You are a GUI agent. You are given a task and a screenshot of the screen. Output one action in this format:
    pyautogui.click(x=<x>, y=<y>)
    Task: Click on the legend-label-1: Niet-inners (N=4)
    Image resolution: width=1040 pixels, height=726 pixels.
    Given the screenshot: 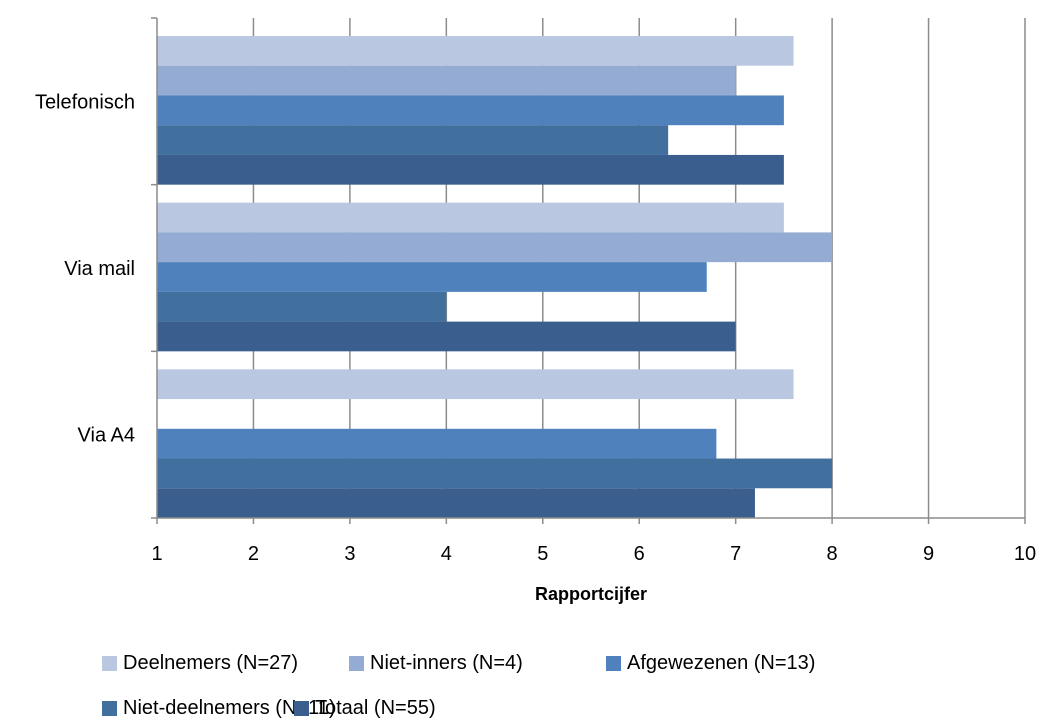 What is the action you would take?
    pyautogui.click(x=446, y=663)
    